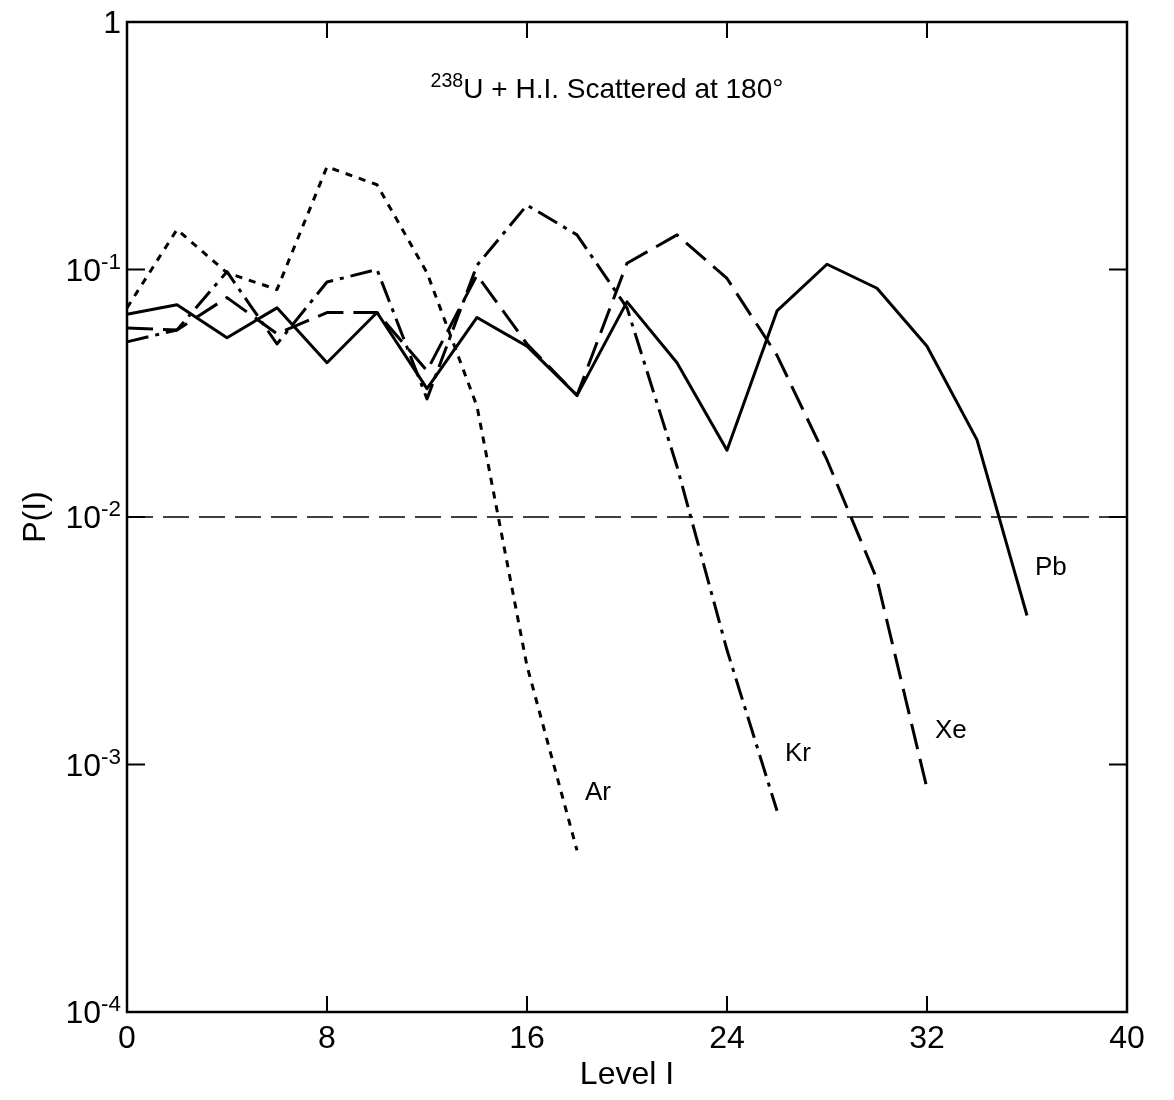 This screenshot has height=1100, width=1174. I want to click on series-label: Kr, so click(798, 751).